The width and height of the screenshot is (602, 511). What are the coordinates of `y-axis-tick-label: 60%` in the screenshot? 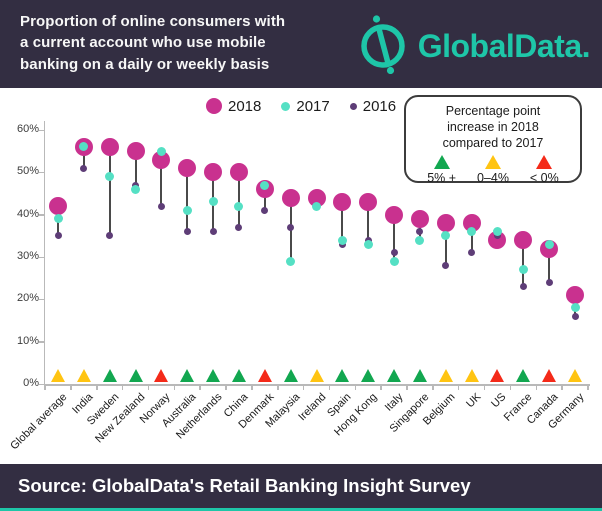 It's located at (27, 129).